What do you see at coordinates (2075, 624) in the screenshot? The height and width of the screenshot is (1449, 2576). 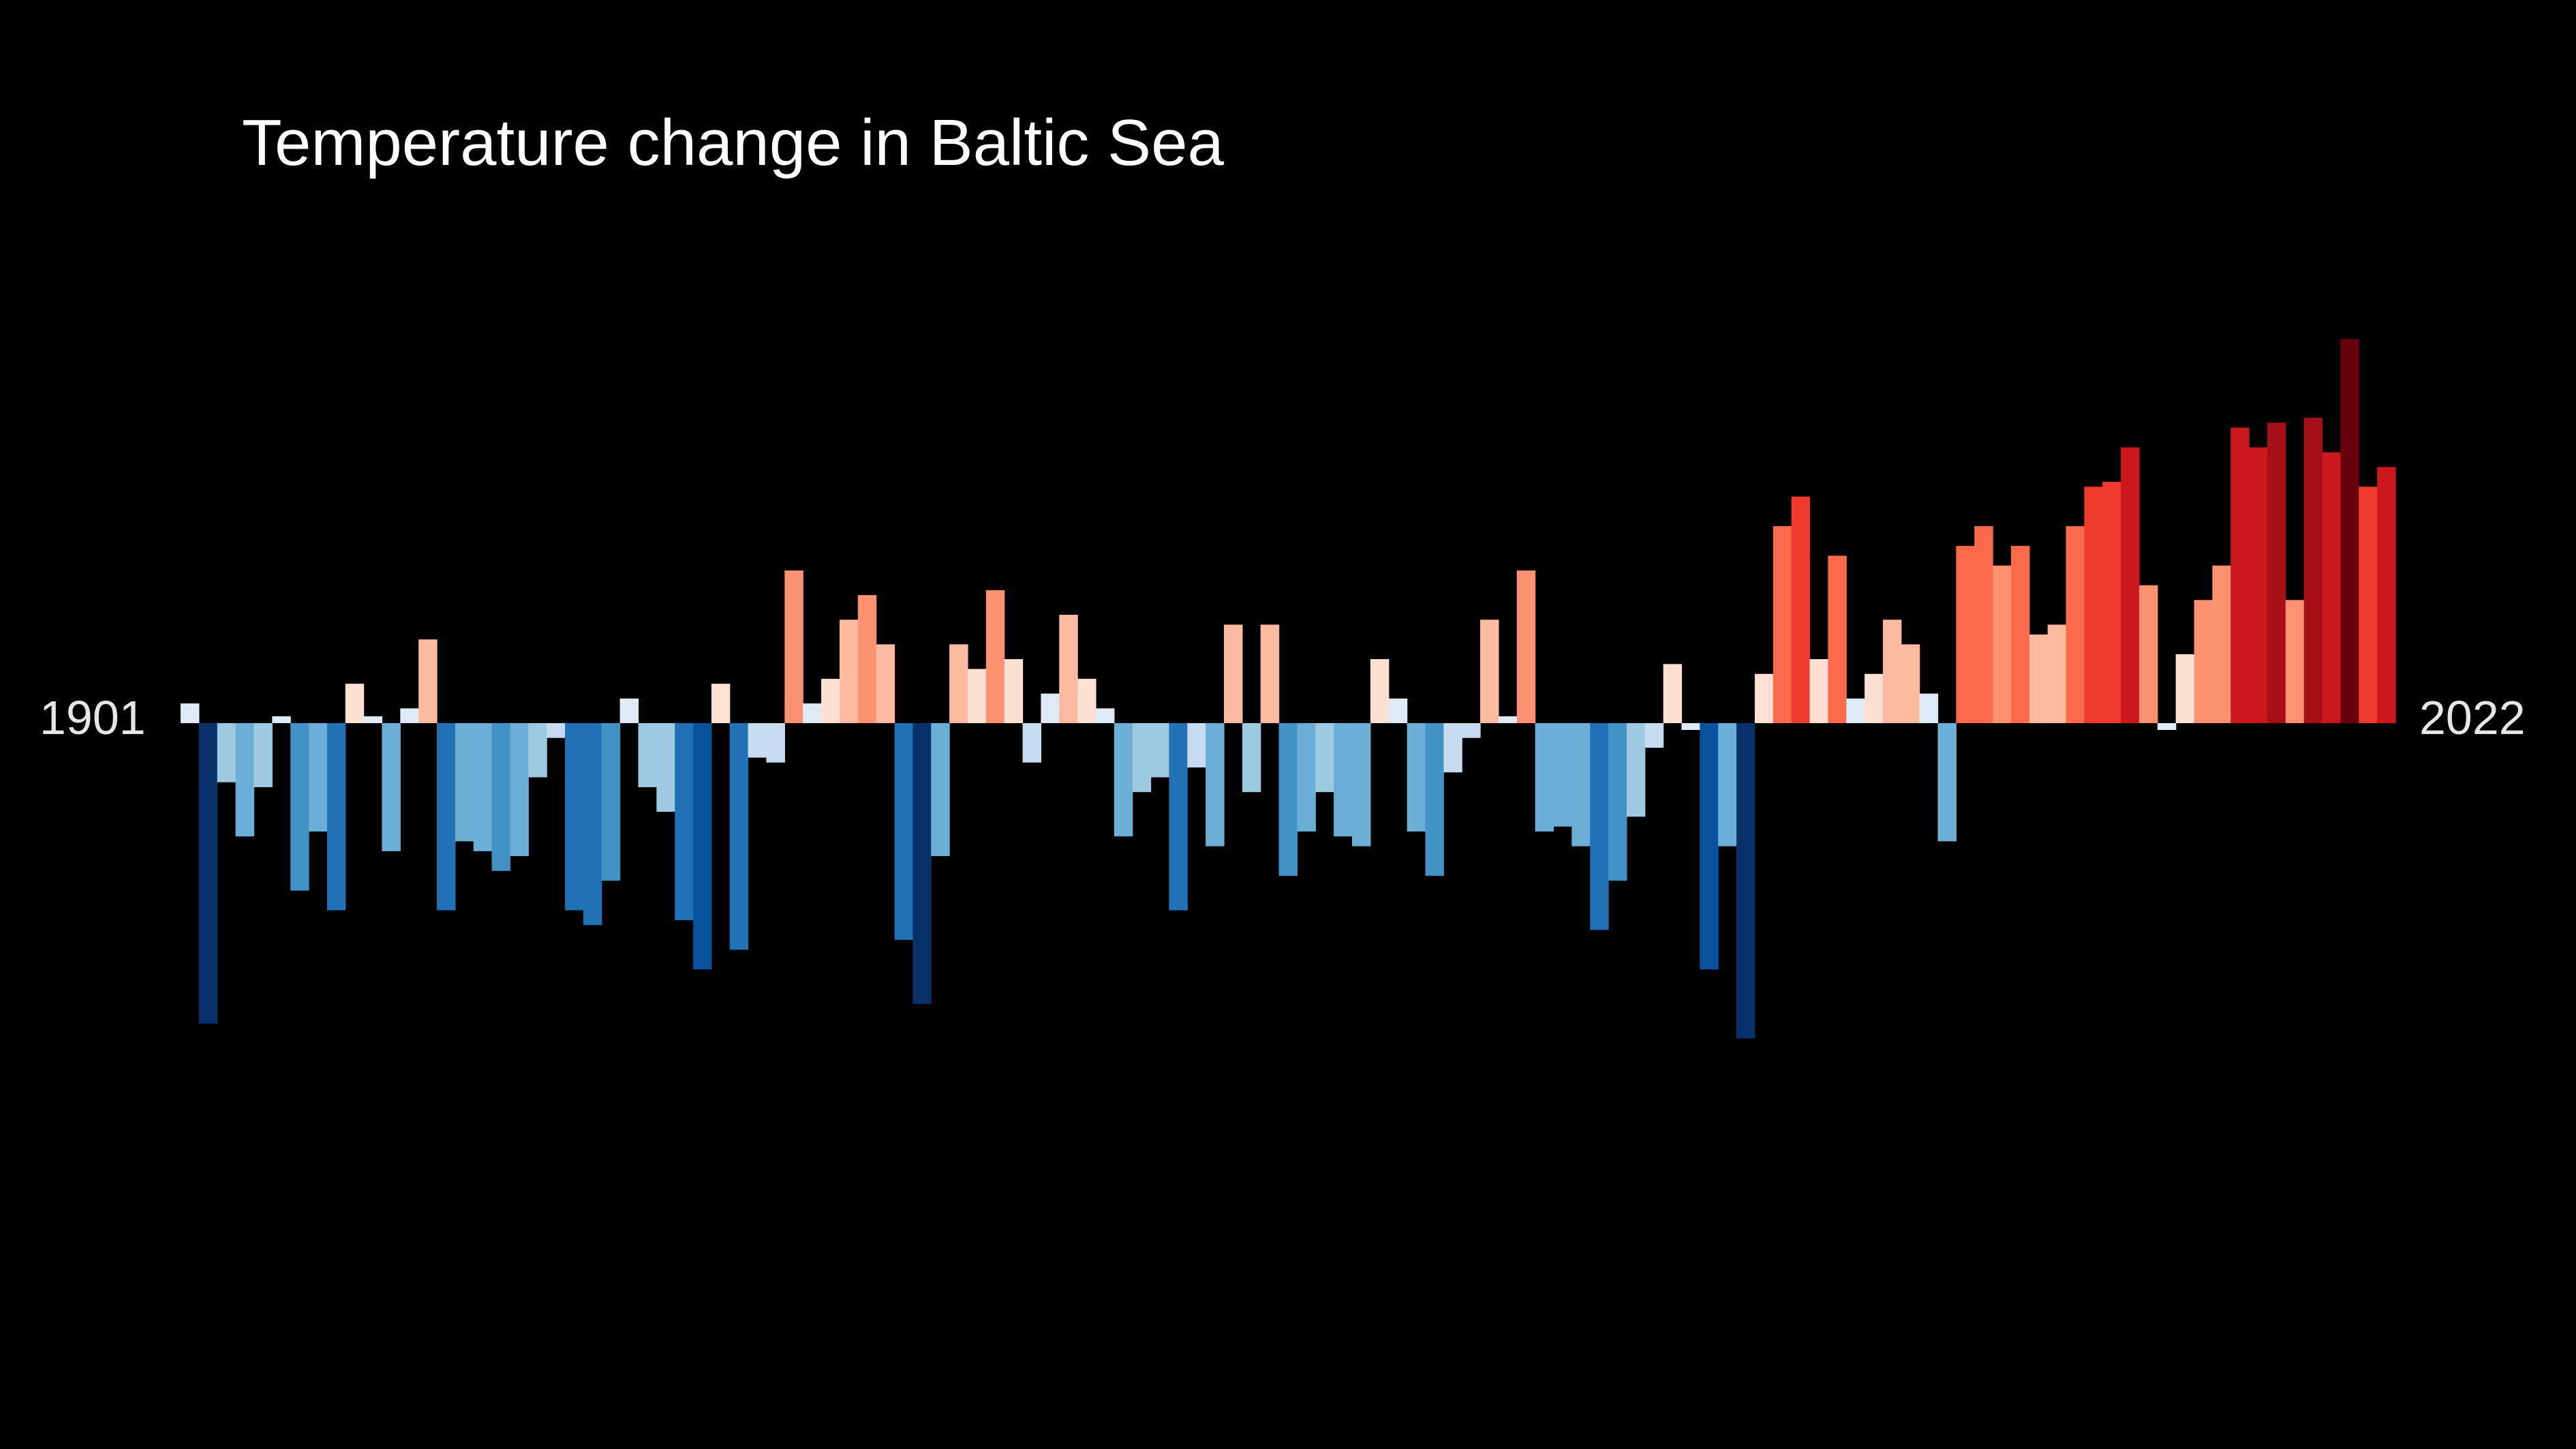 I see `bar-2004` at bounding box center [2075, 624].